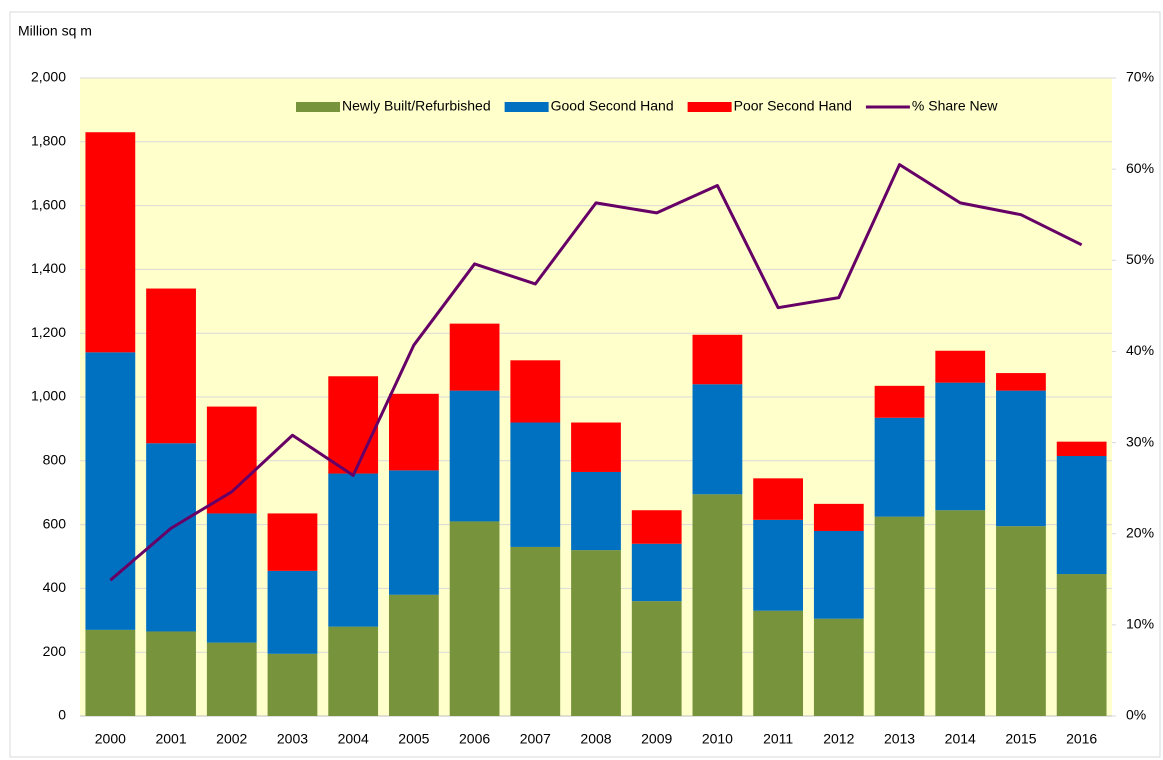  Describe the element at coordinates (656, 739) in the screenshot. I see `x-tick-label: 2009` at that location.